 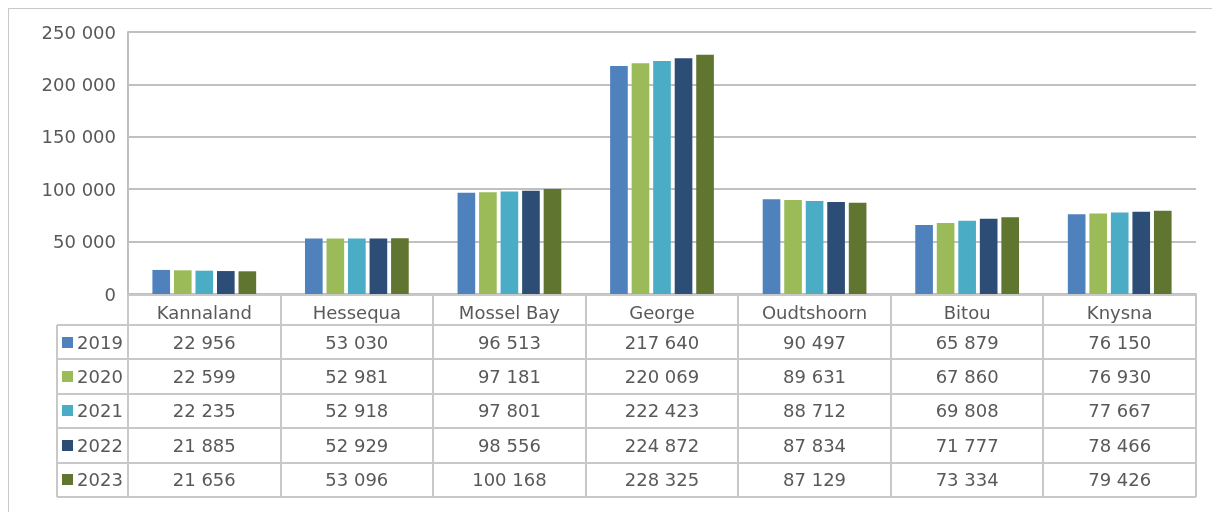 What do you see at coordinates (662, 445) in the screenshot?
I see `data-label: 224 872` at bounding box center [662, 445].